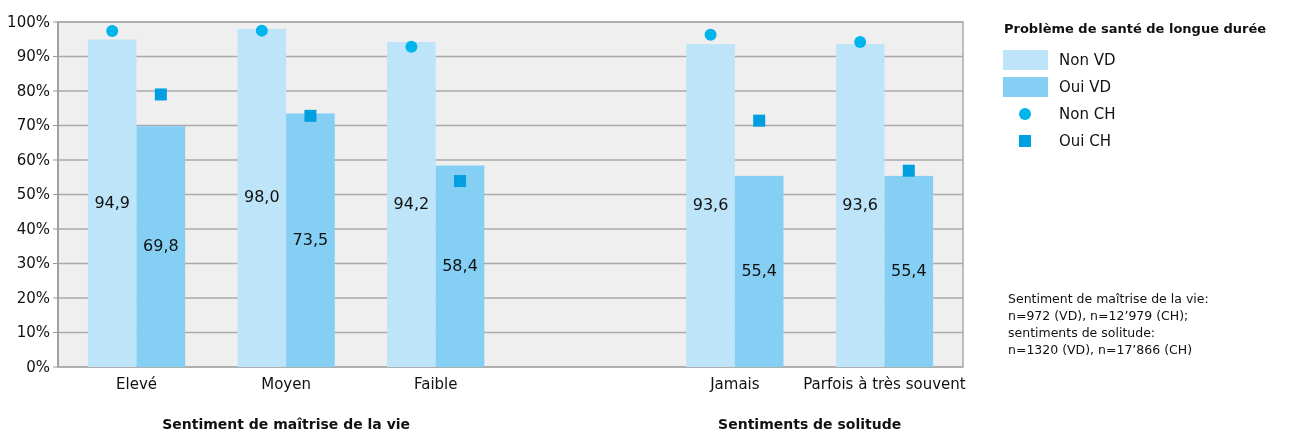  I want to click on data-label: 98,0, so click(262, 197).